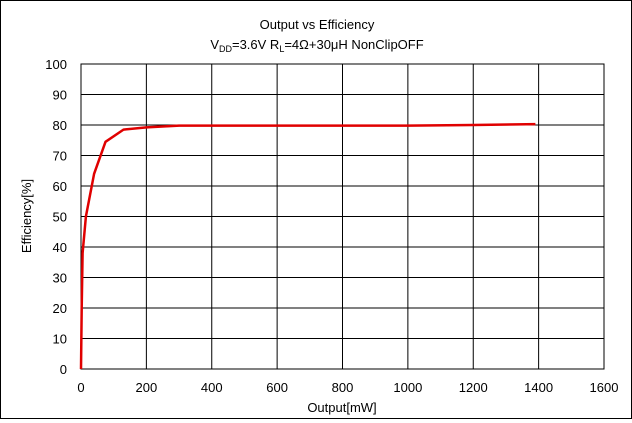  I want to click on subtitle-part: V, so click(214, 44).